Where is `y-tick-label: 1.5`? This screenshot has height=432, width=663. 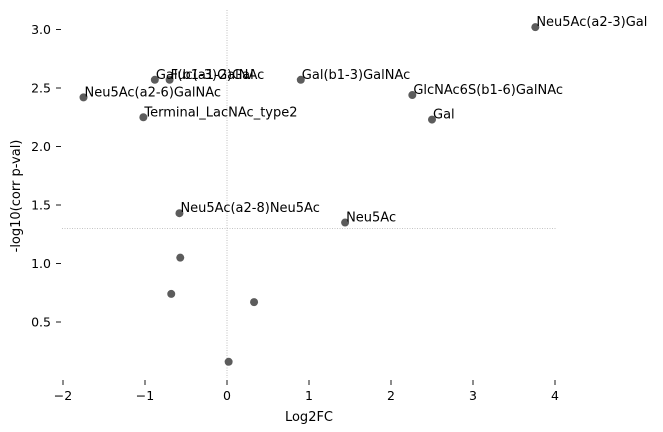
y-tick-label: 1.5 is located at coordinates (41, 205).